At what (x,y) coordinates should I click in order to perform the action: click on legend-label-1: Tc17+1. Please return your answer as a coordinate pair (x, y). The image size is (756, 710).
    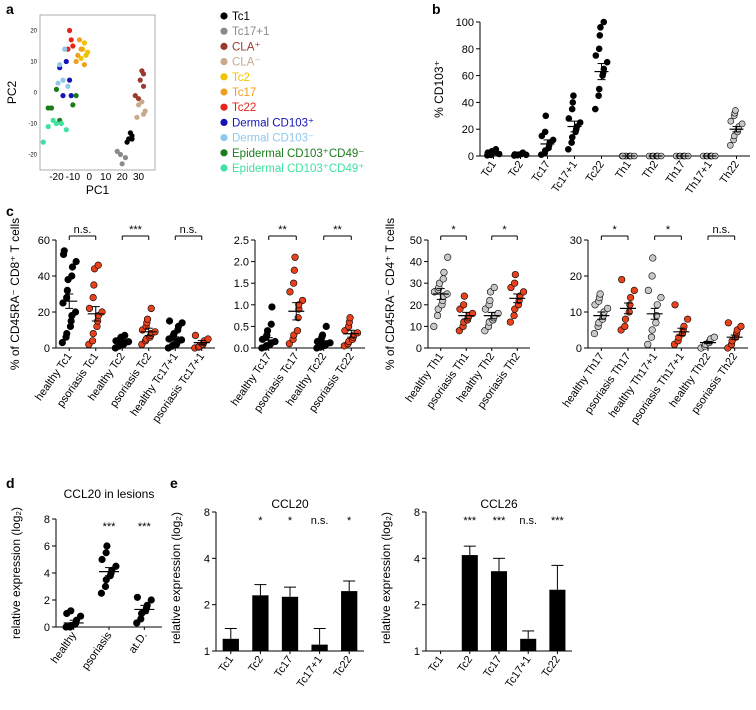
    Looking at the image, I should click on (250, 32).